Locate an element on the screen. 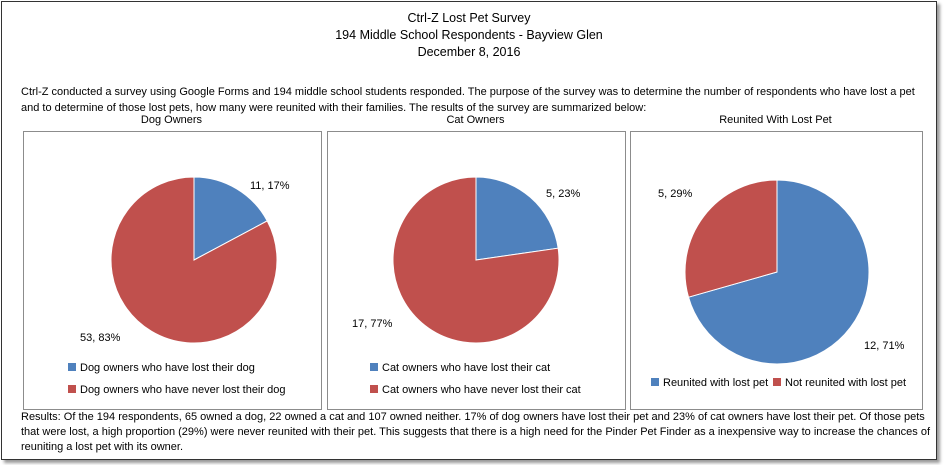 This screenshot has height=465, width=944. legend-item: Cat owners who have lost their cat is located at coordinates (460, 368).